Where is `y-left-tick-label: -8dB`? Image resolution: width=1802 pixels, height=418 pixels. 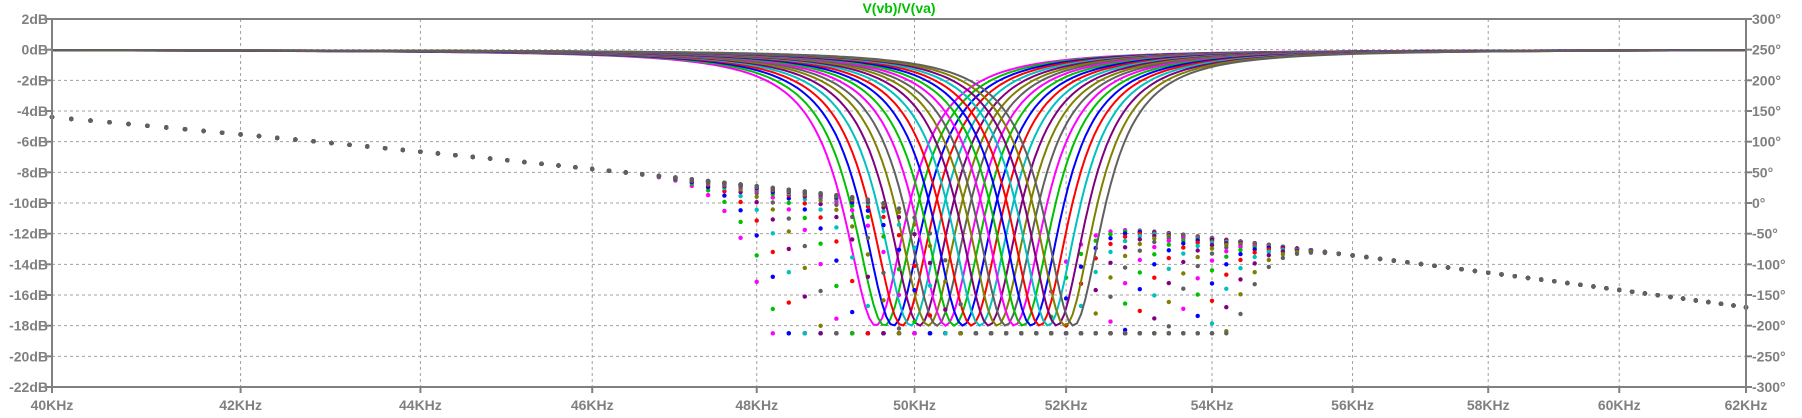 y-left-tick-label: -8dB is located at coordinates (32, 172).